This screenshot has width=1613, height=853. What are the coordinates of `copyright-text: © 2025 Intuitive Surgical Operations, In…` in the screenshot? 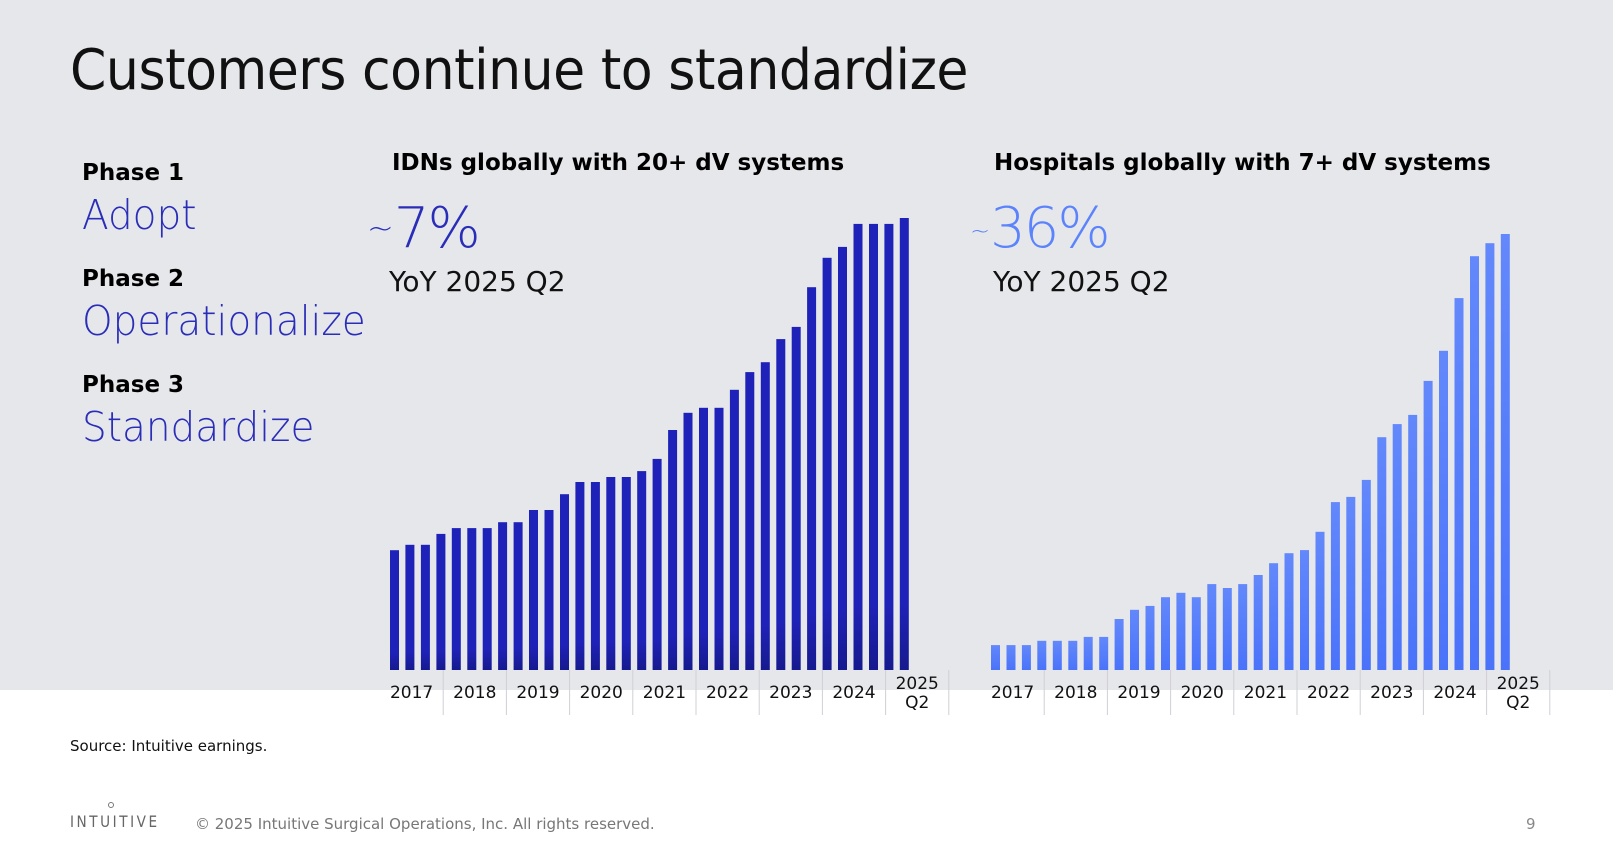 It's located at (425, 824).